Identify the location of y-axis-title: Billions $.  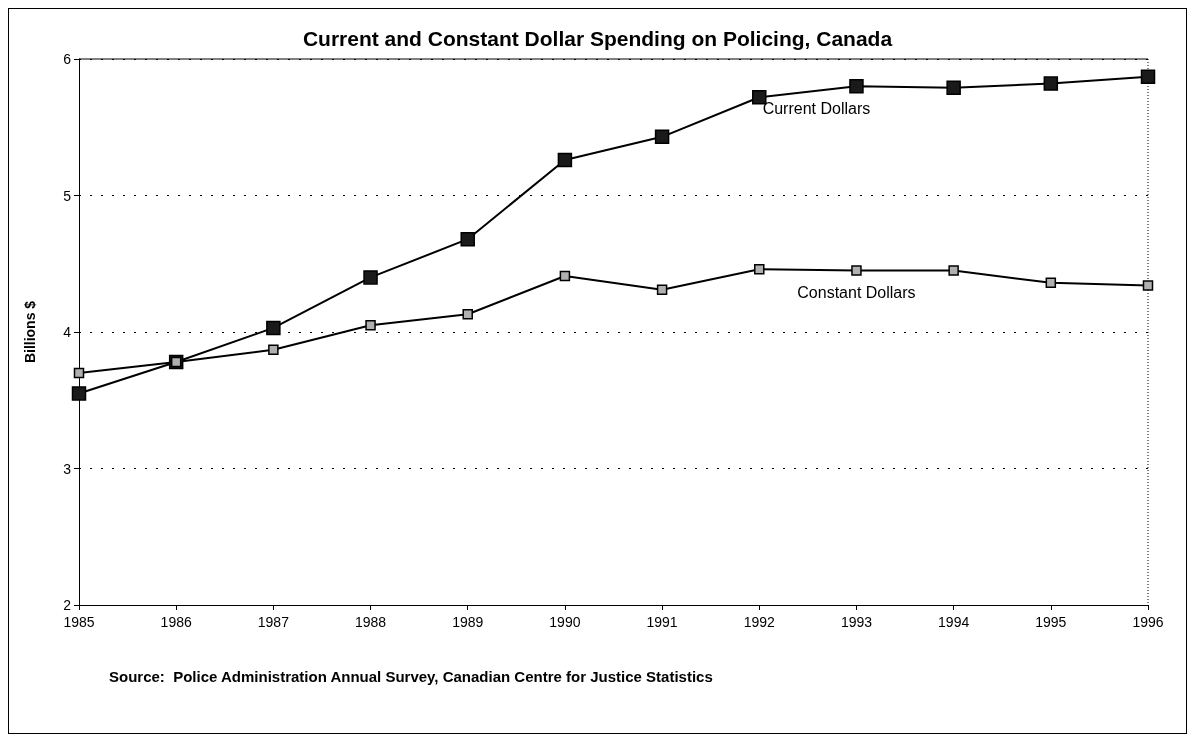
(30, 332).